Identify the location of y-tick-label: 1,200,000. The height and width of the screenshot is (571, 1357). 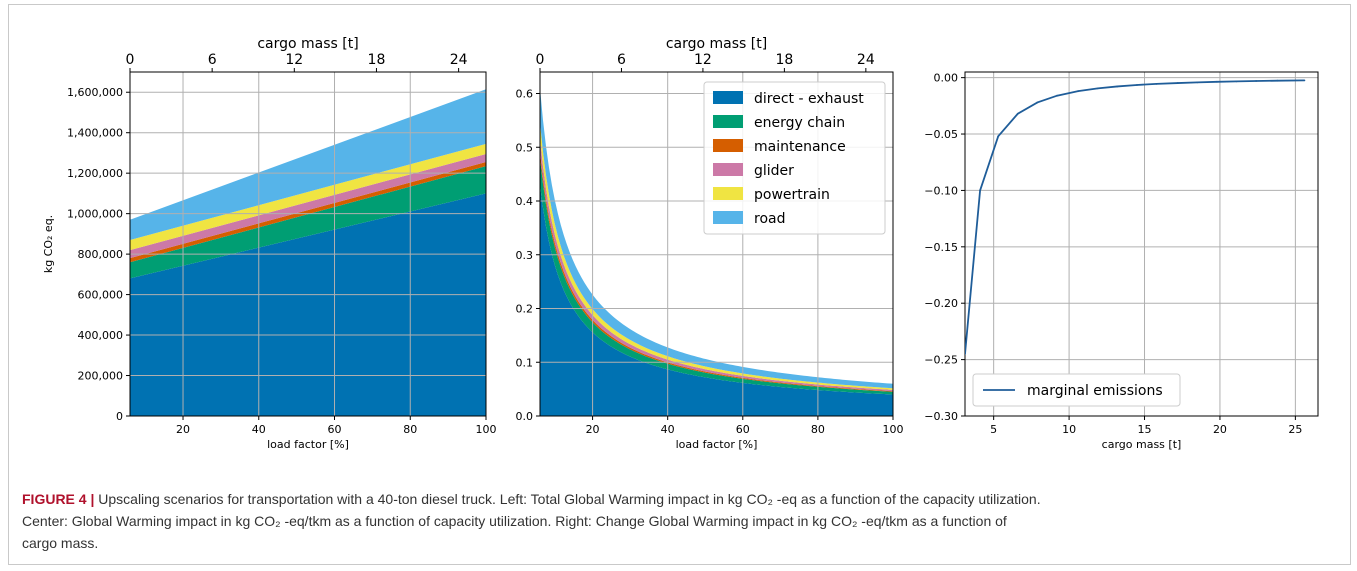
(95, 173).